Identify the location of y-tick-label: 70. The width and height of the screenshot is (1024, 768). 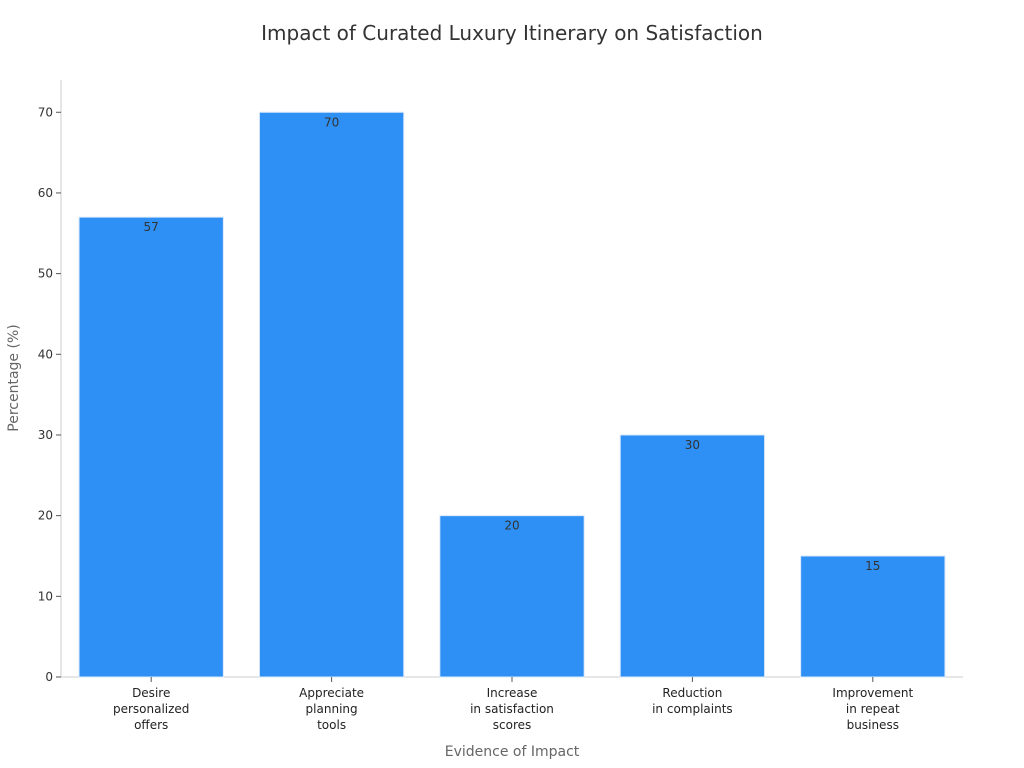
(45, 112).